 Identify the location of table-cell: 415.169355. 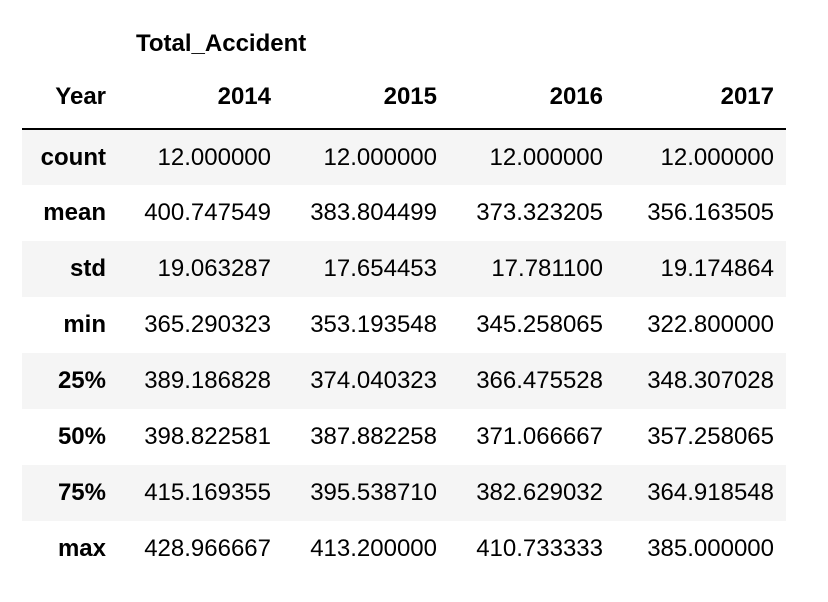
(207, 492).